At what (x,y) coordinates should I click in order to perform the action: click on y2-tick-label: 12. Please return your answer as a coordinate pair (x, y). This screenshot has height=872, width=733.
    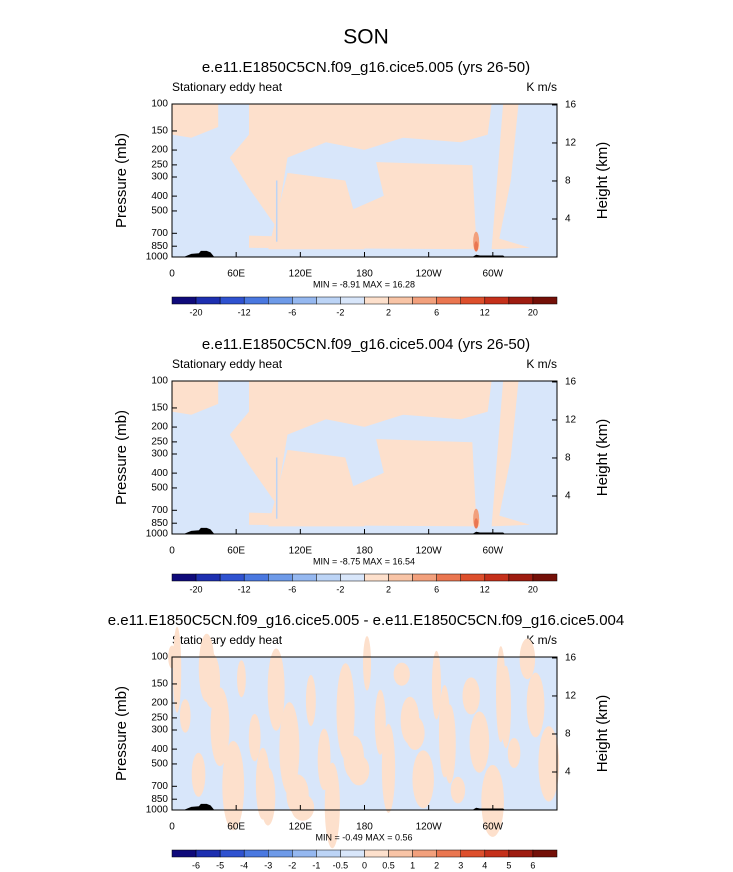
    Looking at the image, I should click on (571, 143).